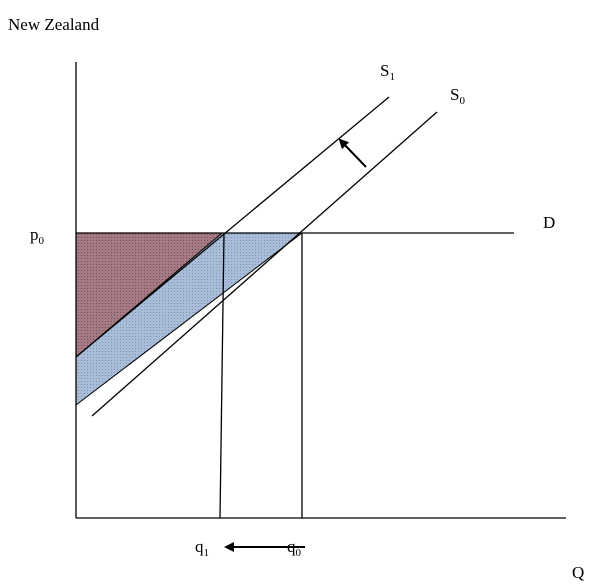  I want to click on shift-arrow, so click(352, 153).